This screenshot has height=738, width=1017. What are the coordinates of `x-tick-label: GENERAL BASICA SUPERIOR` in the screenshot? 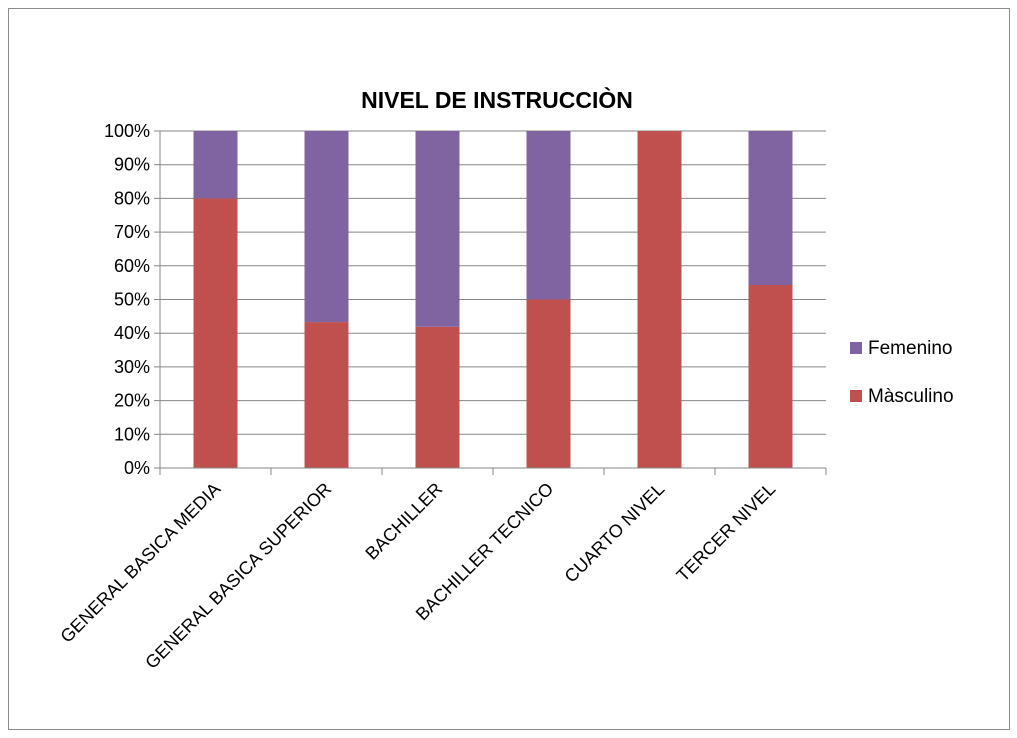 It's located at (238, 576).